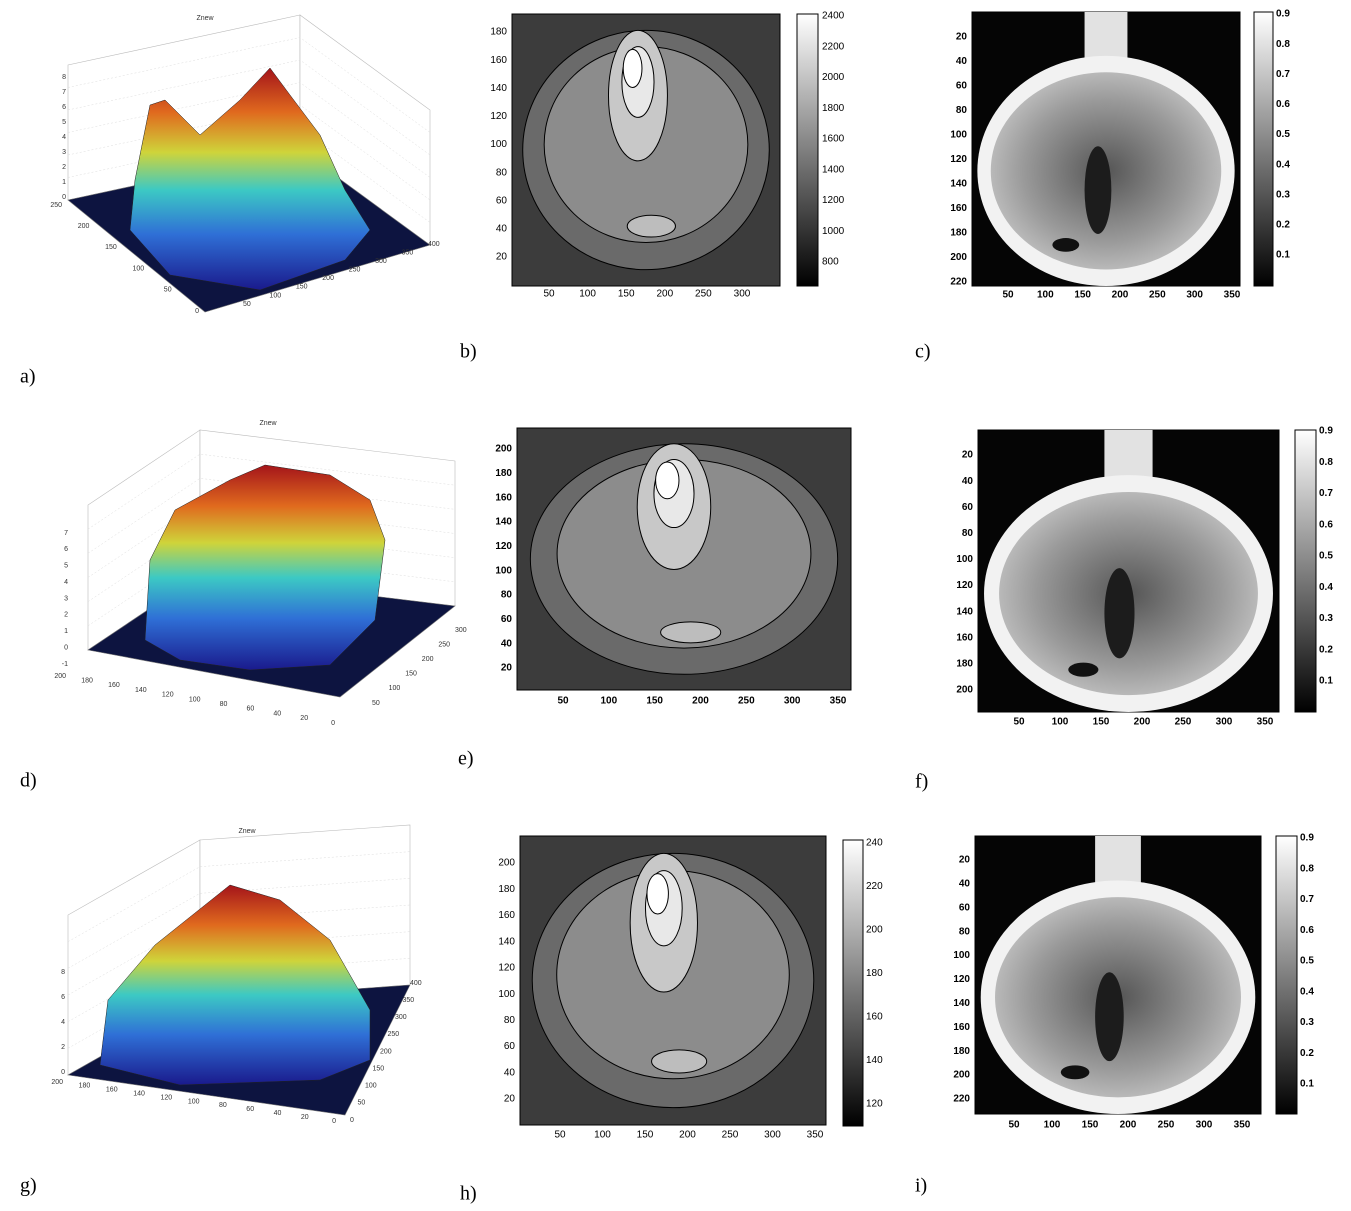  What do you see at coordinates (66, 598) in the screenshot?
I see `z-tick-label: 3` at bounding box center [66, 598].